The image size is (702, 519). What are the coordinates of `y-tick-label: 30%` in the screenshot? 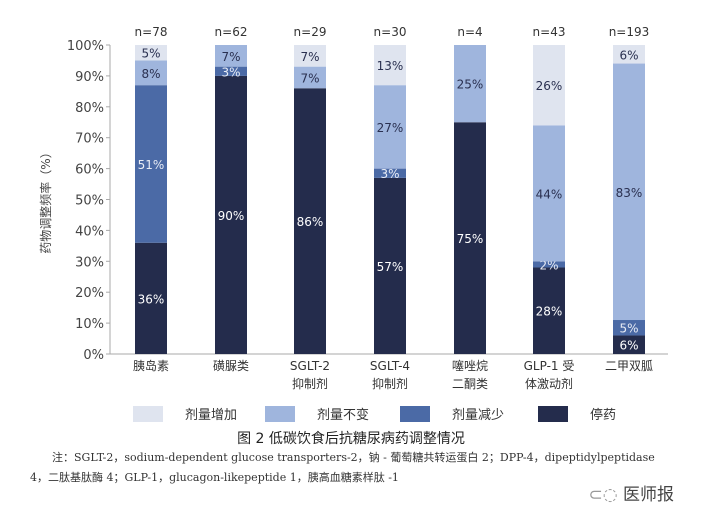 It's located at (89, 262).